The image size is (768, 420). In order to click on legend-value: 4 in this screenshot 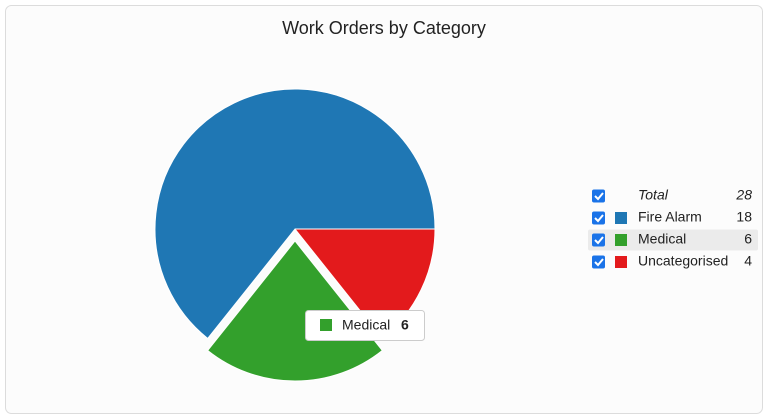, I will do `click(748, 261)`.